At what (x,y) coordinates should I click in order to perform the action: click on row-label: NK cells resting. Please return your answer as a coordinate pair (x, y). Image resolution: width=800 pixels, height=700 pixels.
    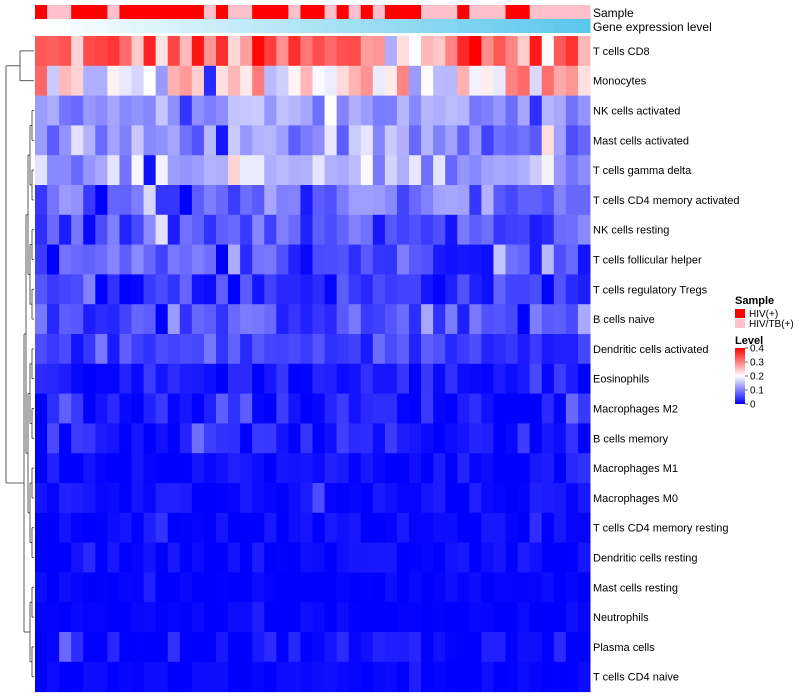
    Looking at the image, I should click on (631, 231).